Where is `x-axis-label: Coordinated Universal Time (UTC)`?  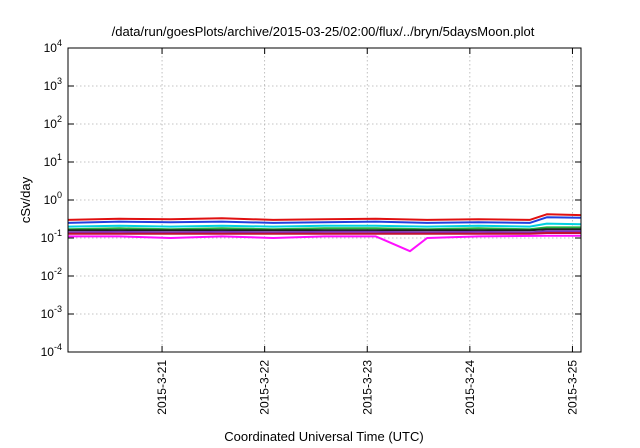
x-axis-label: Coordinated Universal Time (UTC) is located at coordinates (323, 436).